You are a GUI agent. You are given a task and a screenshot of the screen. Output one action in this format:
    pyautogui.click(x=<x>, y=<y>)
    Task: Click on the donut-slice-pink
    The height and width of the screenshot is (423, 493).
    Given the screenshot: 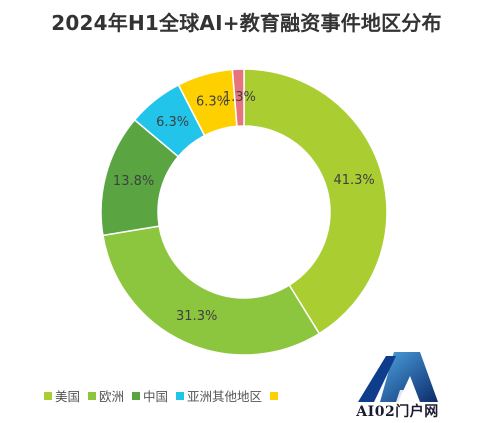 What is the action you would take?
    pyautogui.click(x=238, y=98)
    